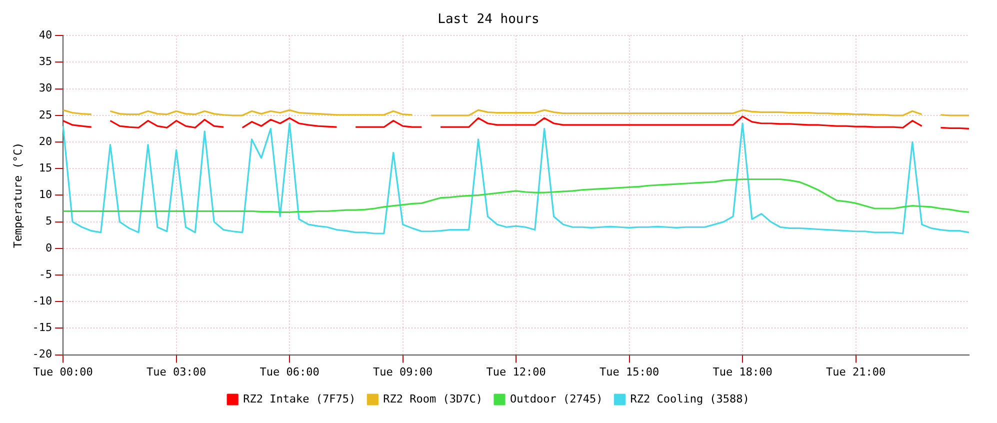 The height and width of the screenshot is (423, 997). Describe the element at coordinates (489, 20) in the screenshot. I see `chart-title: Last 24 hours` at that location.